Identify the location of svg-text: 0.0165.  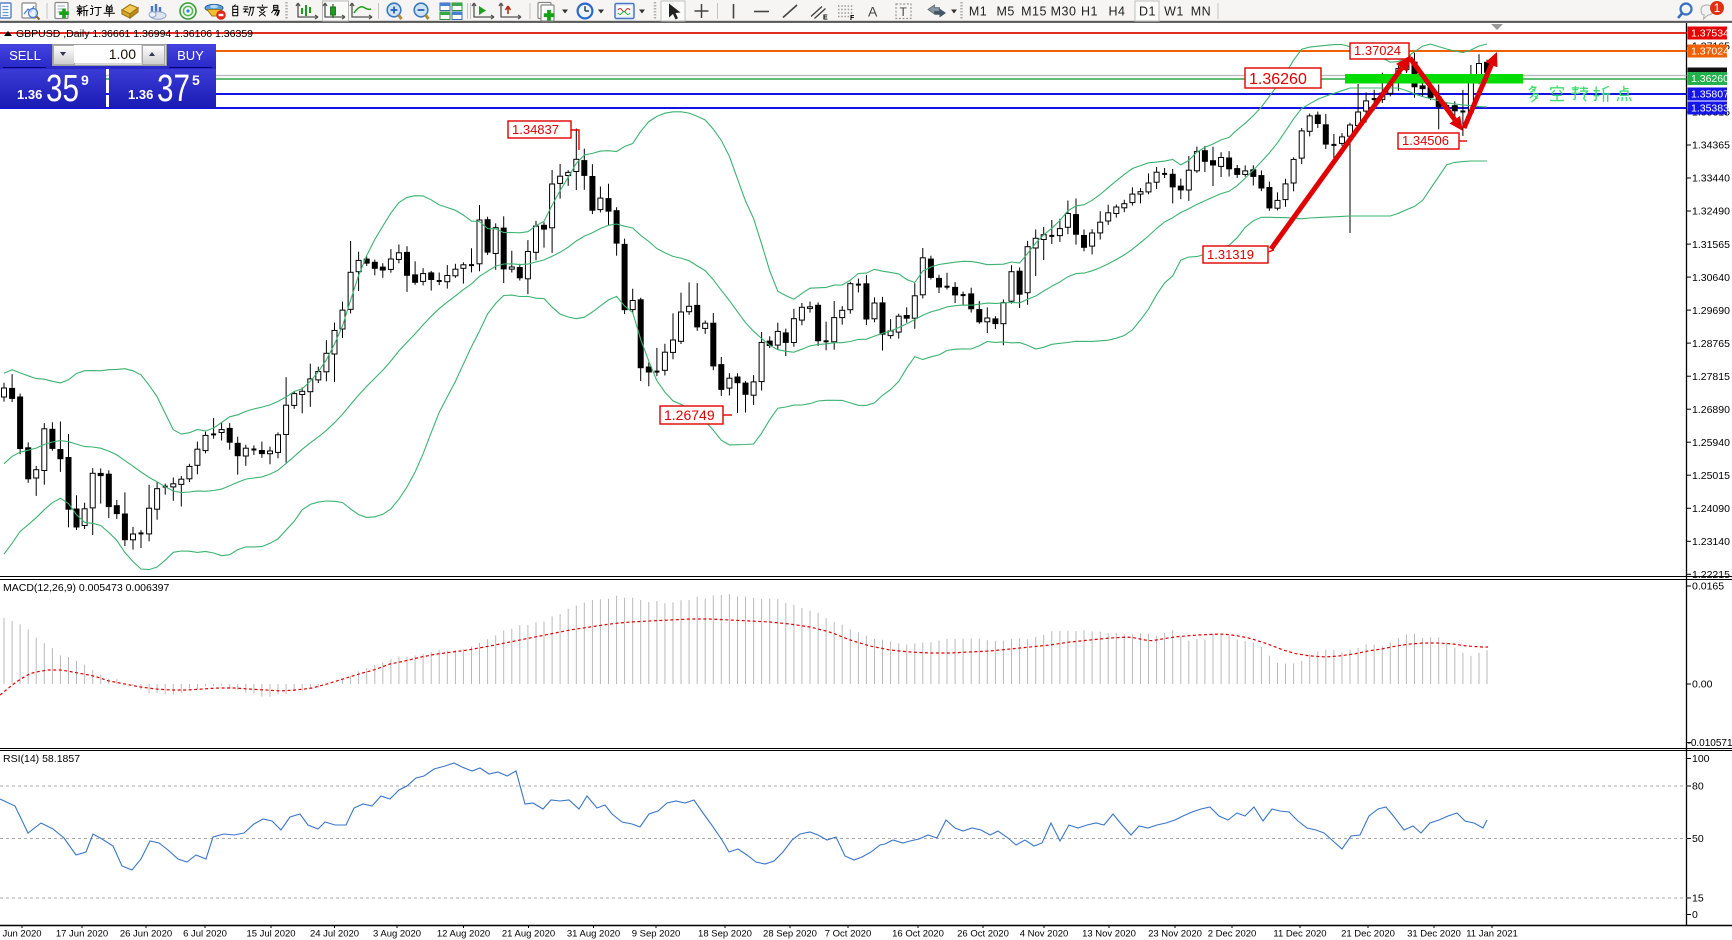
(1708, 587).